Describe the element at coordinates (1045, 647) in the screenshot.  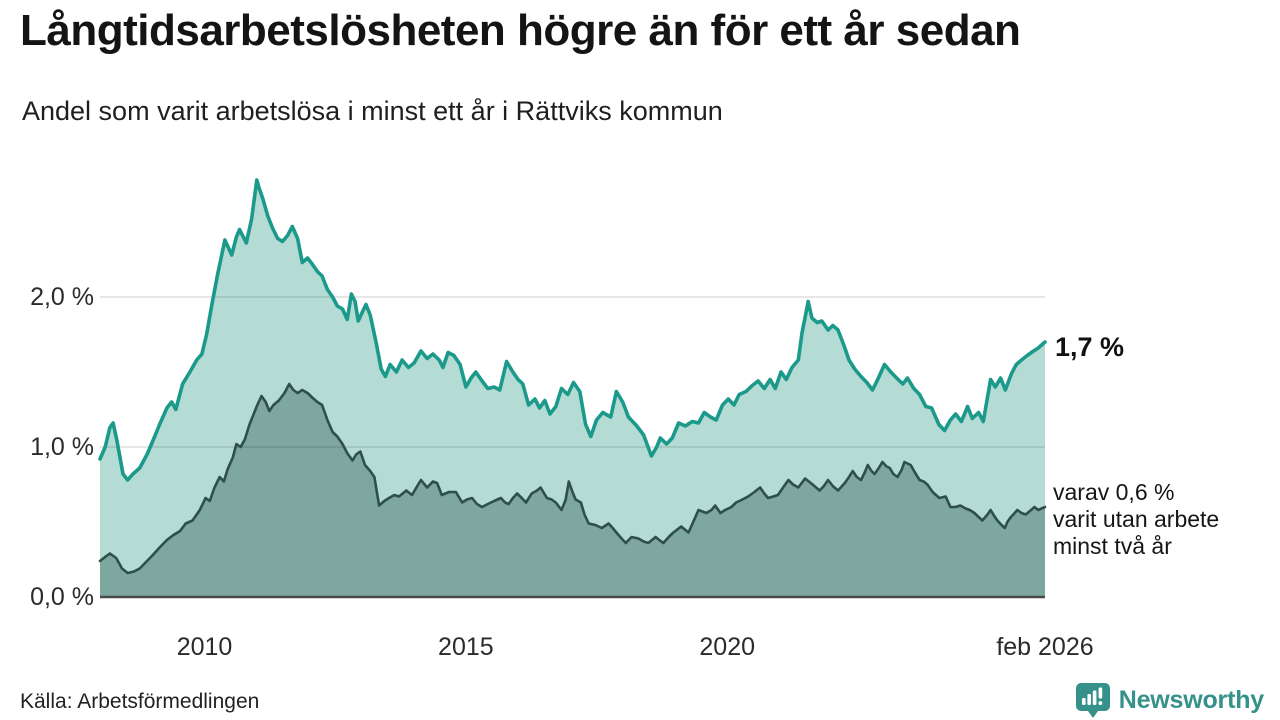
I see `x-axis-tick-label: feb 2026` at that location.